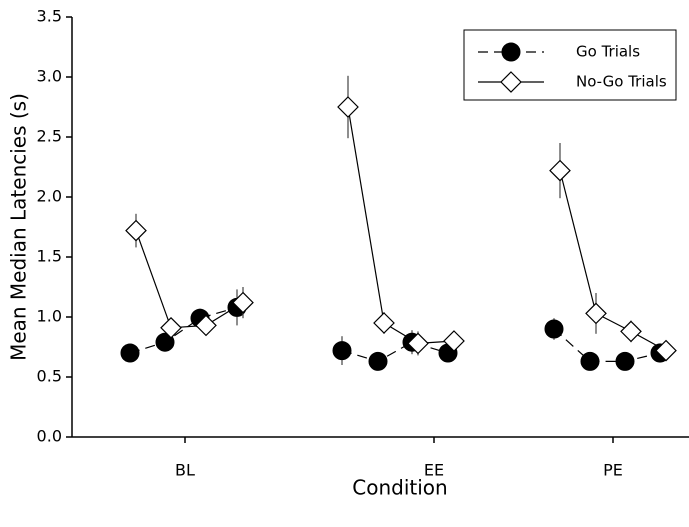 The height and width of the screenshot is (527, 689). What do you see at coordinates (49, 136) in the screenshot?
I see `y-tick-label: 2.5` at bounding box center [49, 136].